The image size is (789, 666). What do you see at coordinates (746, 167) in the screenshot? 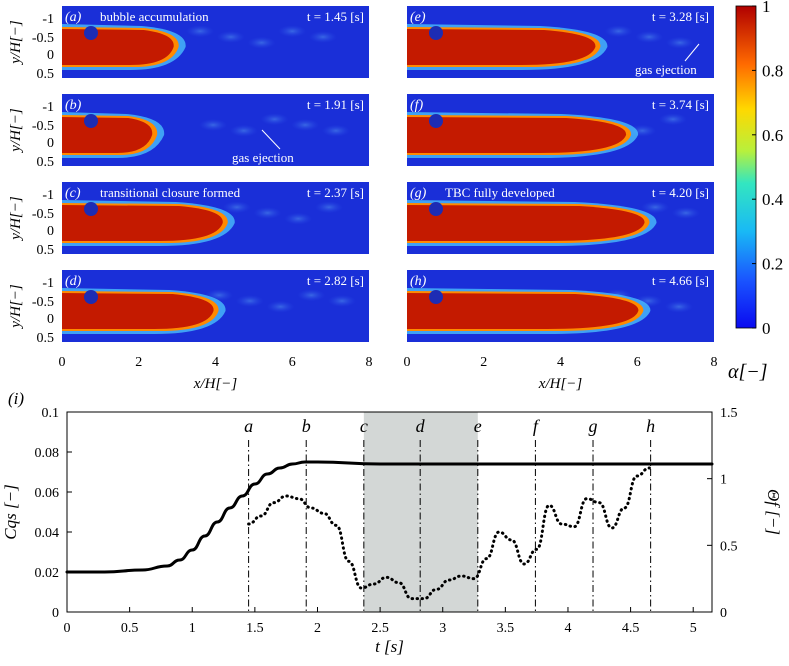
I see `colorbar-gradient` at bounding box center [746, 167].